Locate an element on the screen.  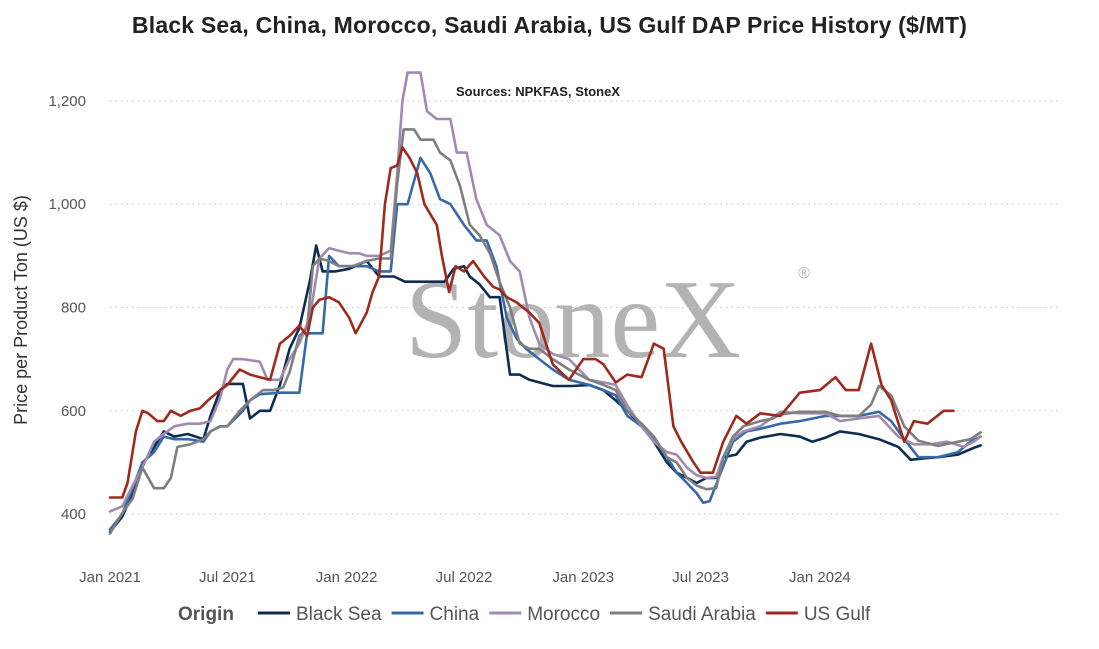
x-tick-label: Jul 2022 is located at coordinates (464, 577).